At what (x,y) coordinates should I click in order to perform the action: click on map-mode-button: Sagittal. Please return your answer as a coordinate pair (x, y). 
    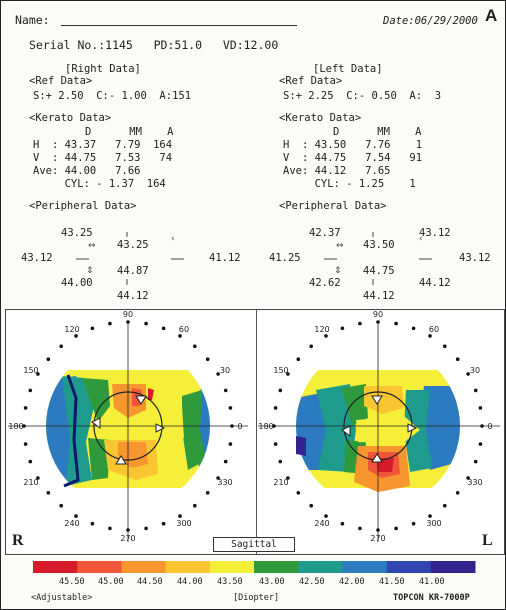
    Looking at the image, I should click on (254, 544).